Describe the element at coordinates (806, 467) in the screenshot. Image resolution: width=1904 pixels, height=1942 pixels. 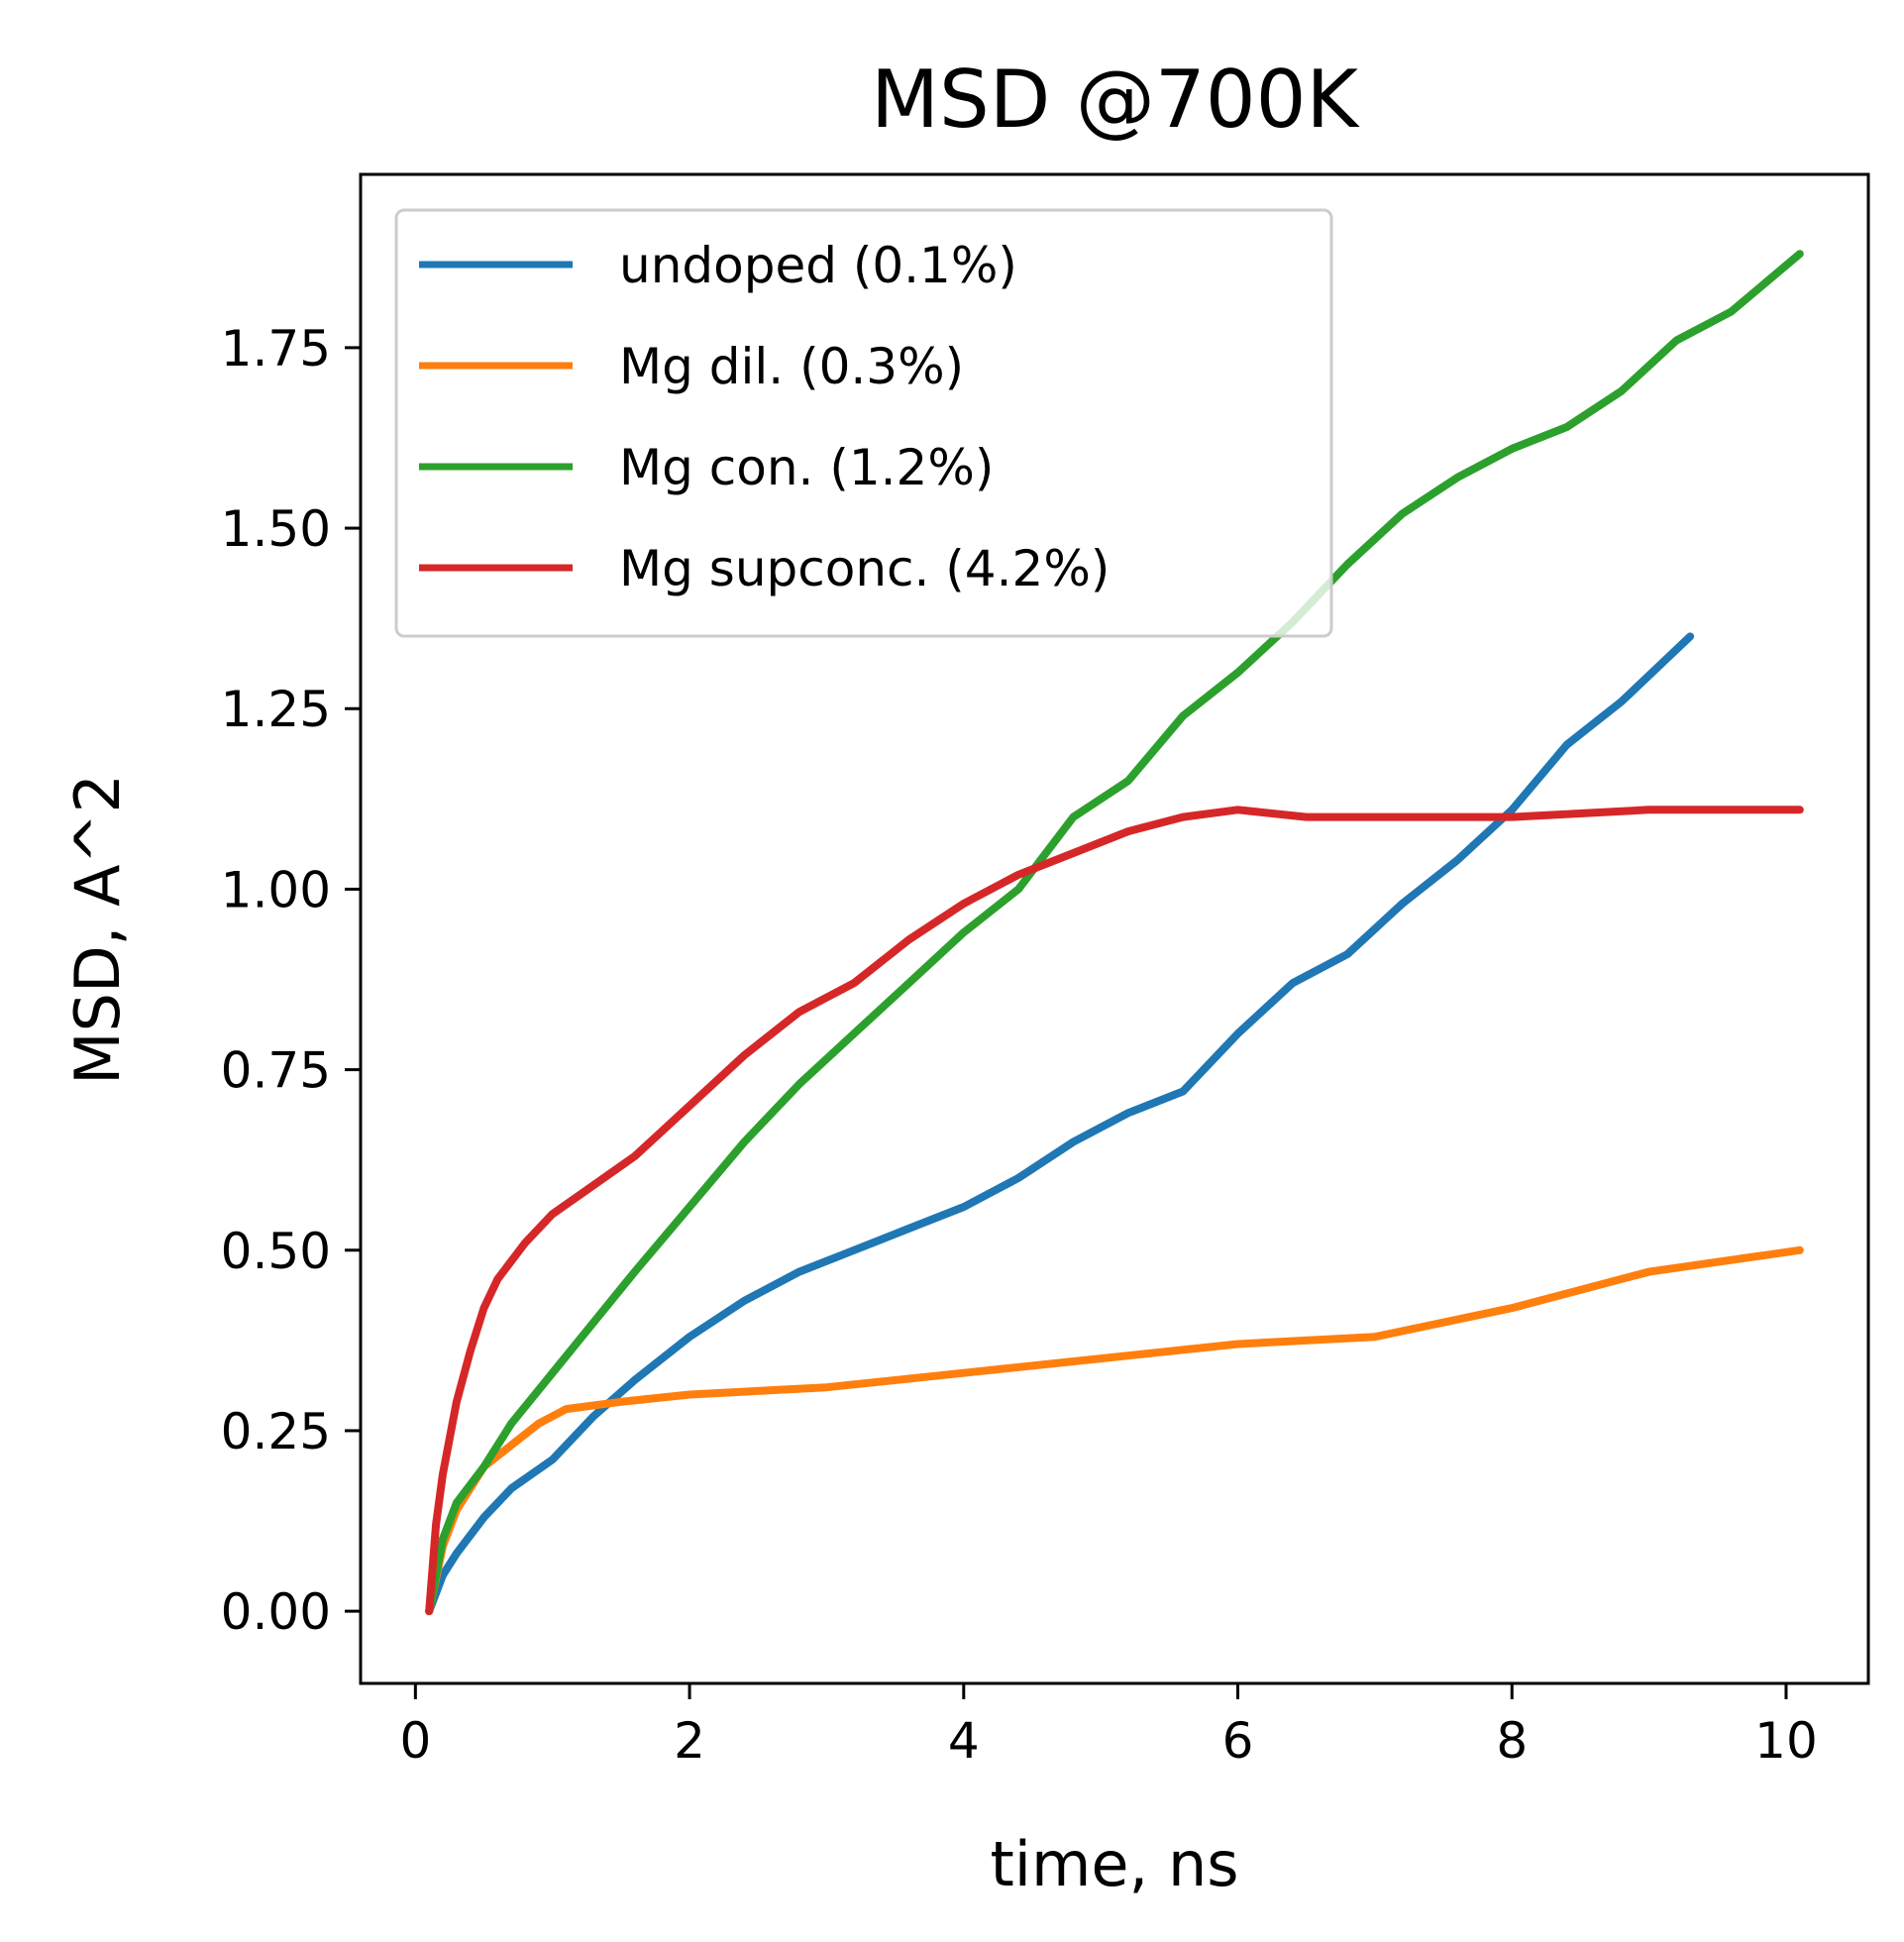
I see `legend-label-3: Mg con. (1.2%)` at that location.